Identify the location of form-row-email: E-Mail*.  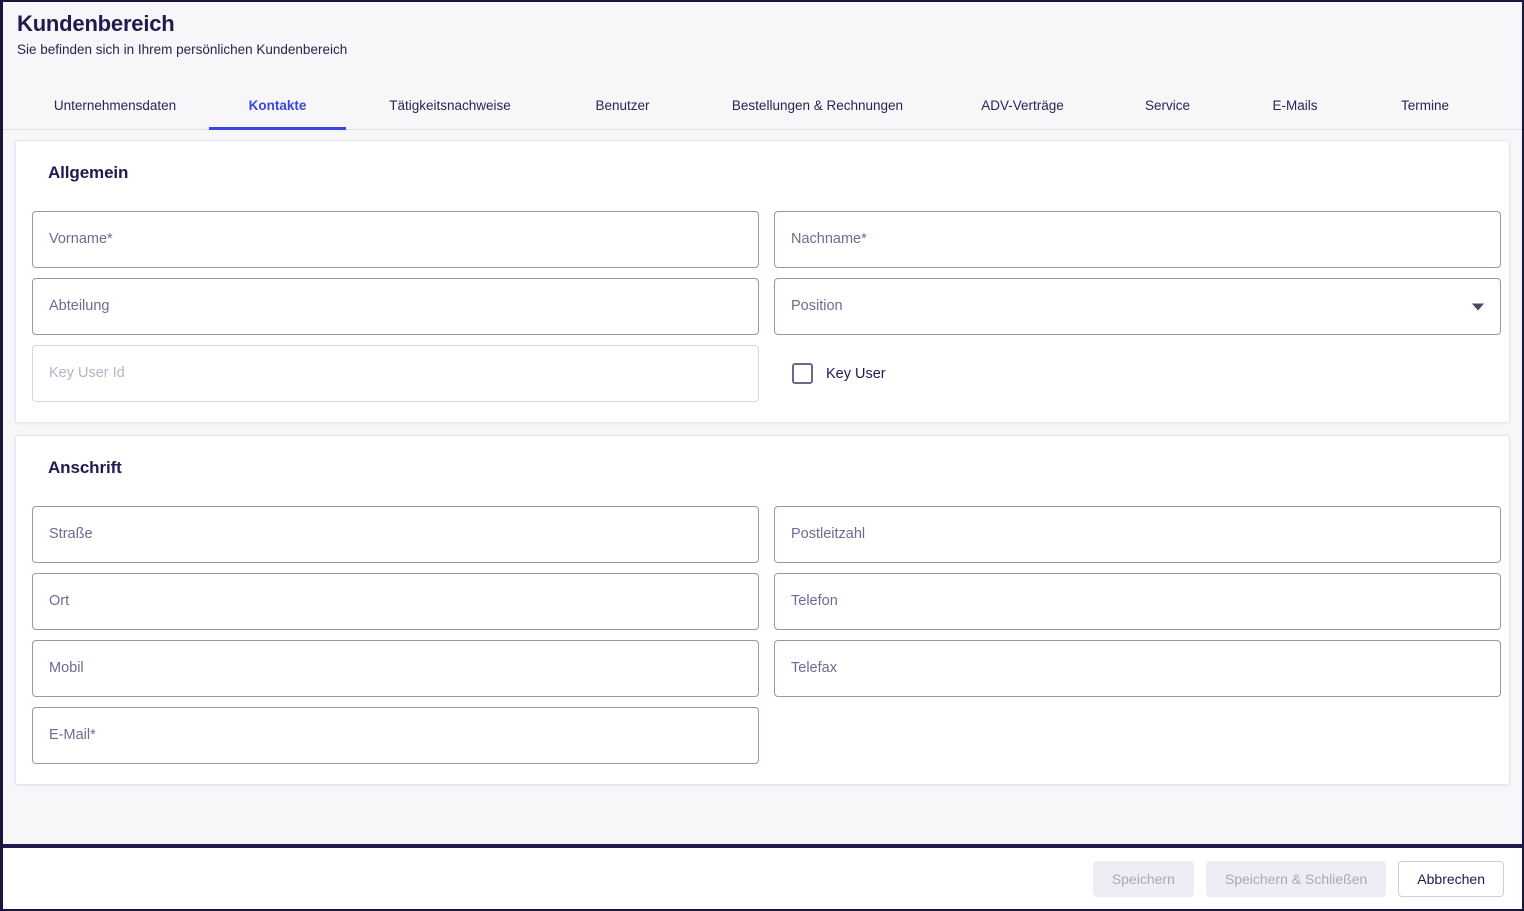
(762, 735).